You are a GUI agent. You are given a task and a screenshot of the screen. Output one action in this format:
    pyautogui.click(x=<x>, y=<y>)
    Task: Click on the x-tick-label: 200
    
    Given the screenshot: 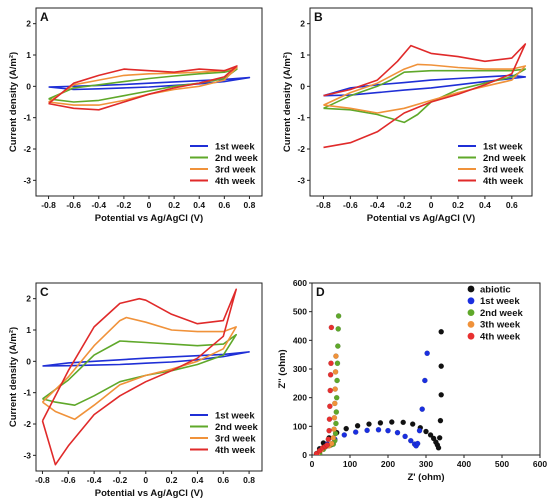 What is the action you would take?
    pyautogui.click(x=388, y=464)
    